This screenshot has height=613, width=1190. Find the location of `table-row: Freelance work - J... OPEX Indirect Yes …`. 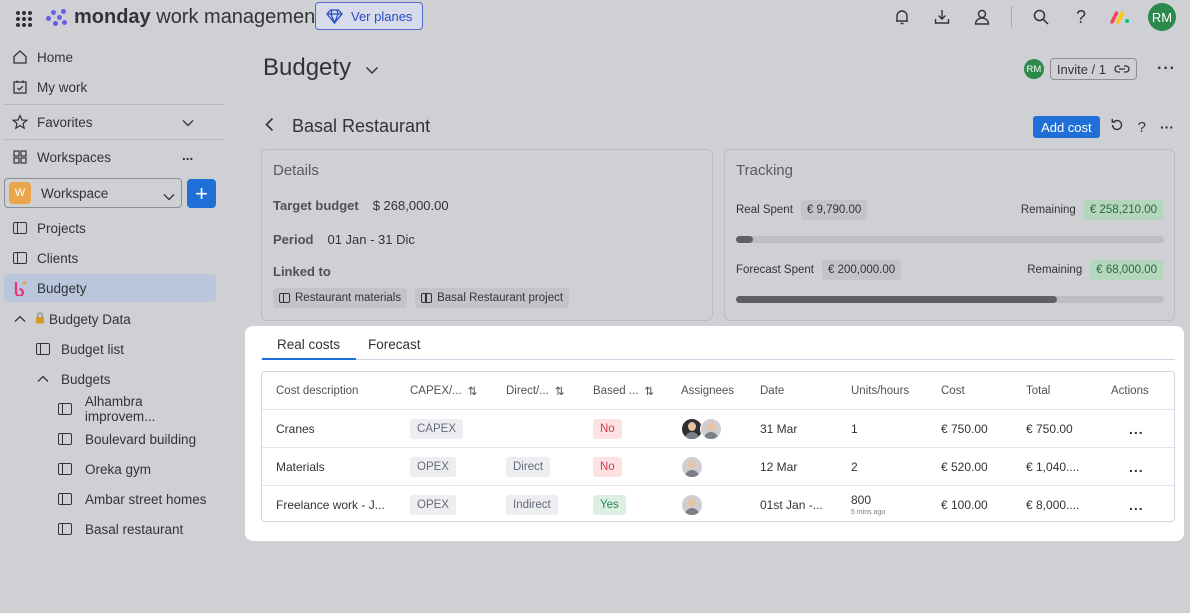

table-row: Freelance work - J... OPEX Indirect Yes … is located at coordinates (718, 505).